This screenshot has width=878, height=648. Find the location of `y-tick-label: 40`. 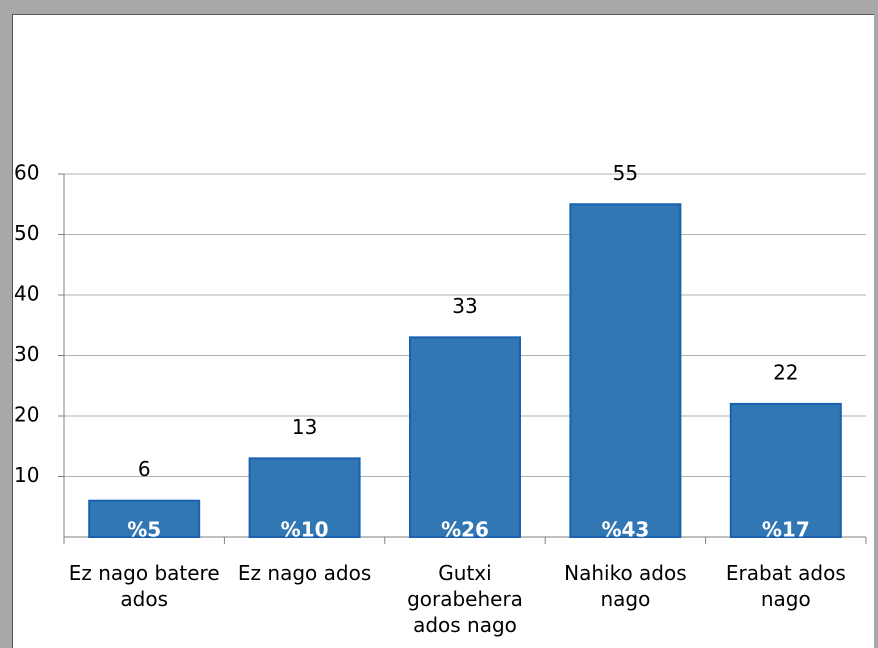

y-tick-label: 40 is located at coordinates (26, 294).